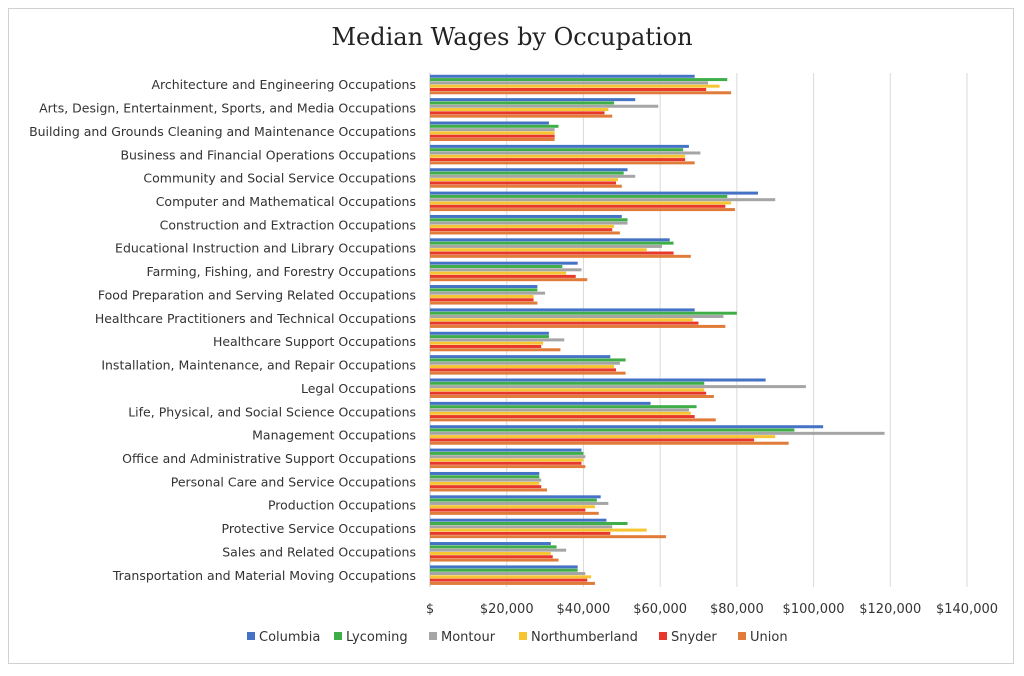  What do you see at coordinates (737, 609) in the screenshot?
I see `x-tick-label: $80,000` at bounding box center [737, 609].